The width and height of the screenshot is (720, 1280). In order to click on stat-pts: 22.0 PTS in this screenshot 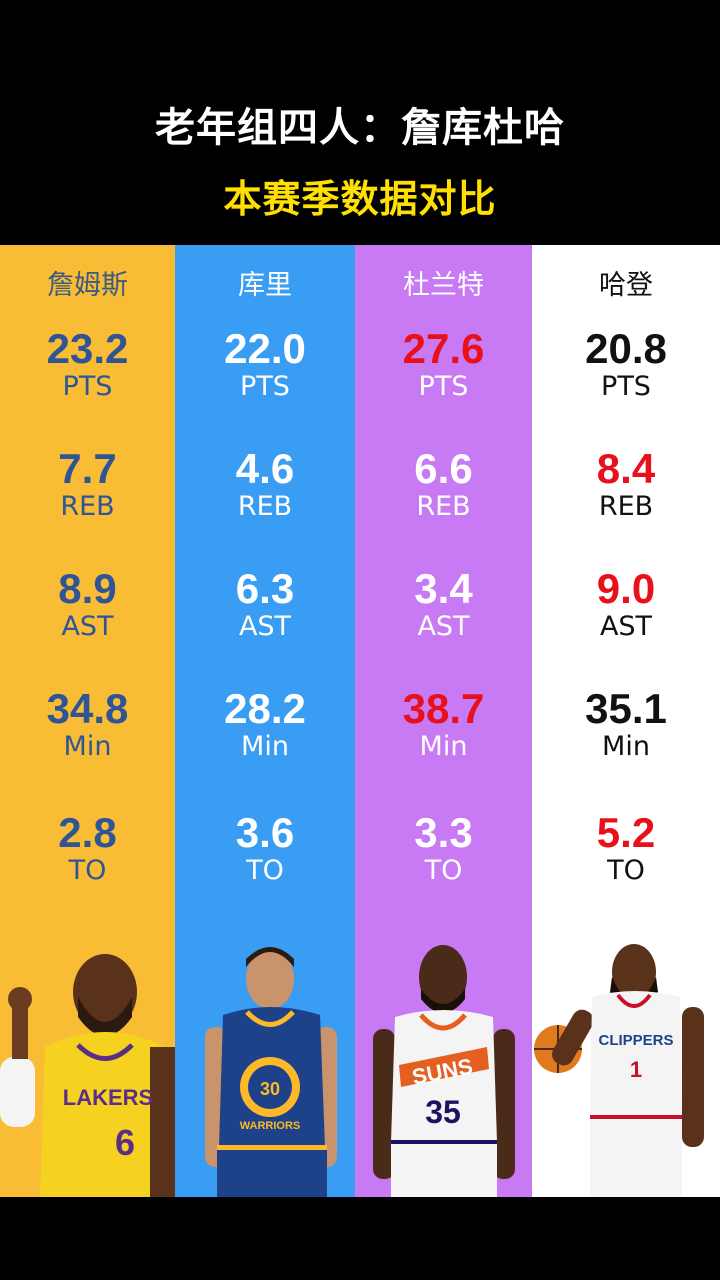, I will do `click(265, 365)`.